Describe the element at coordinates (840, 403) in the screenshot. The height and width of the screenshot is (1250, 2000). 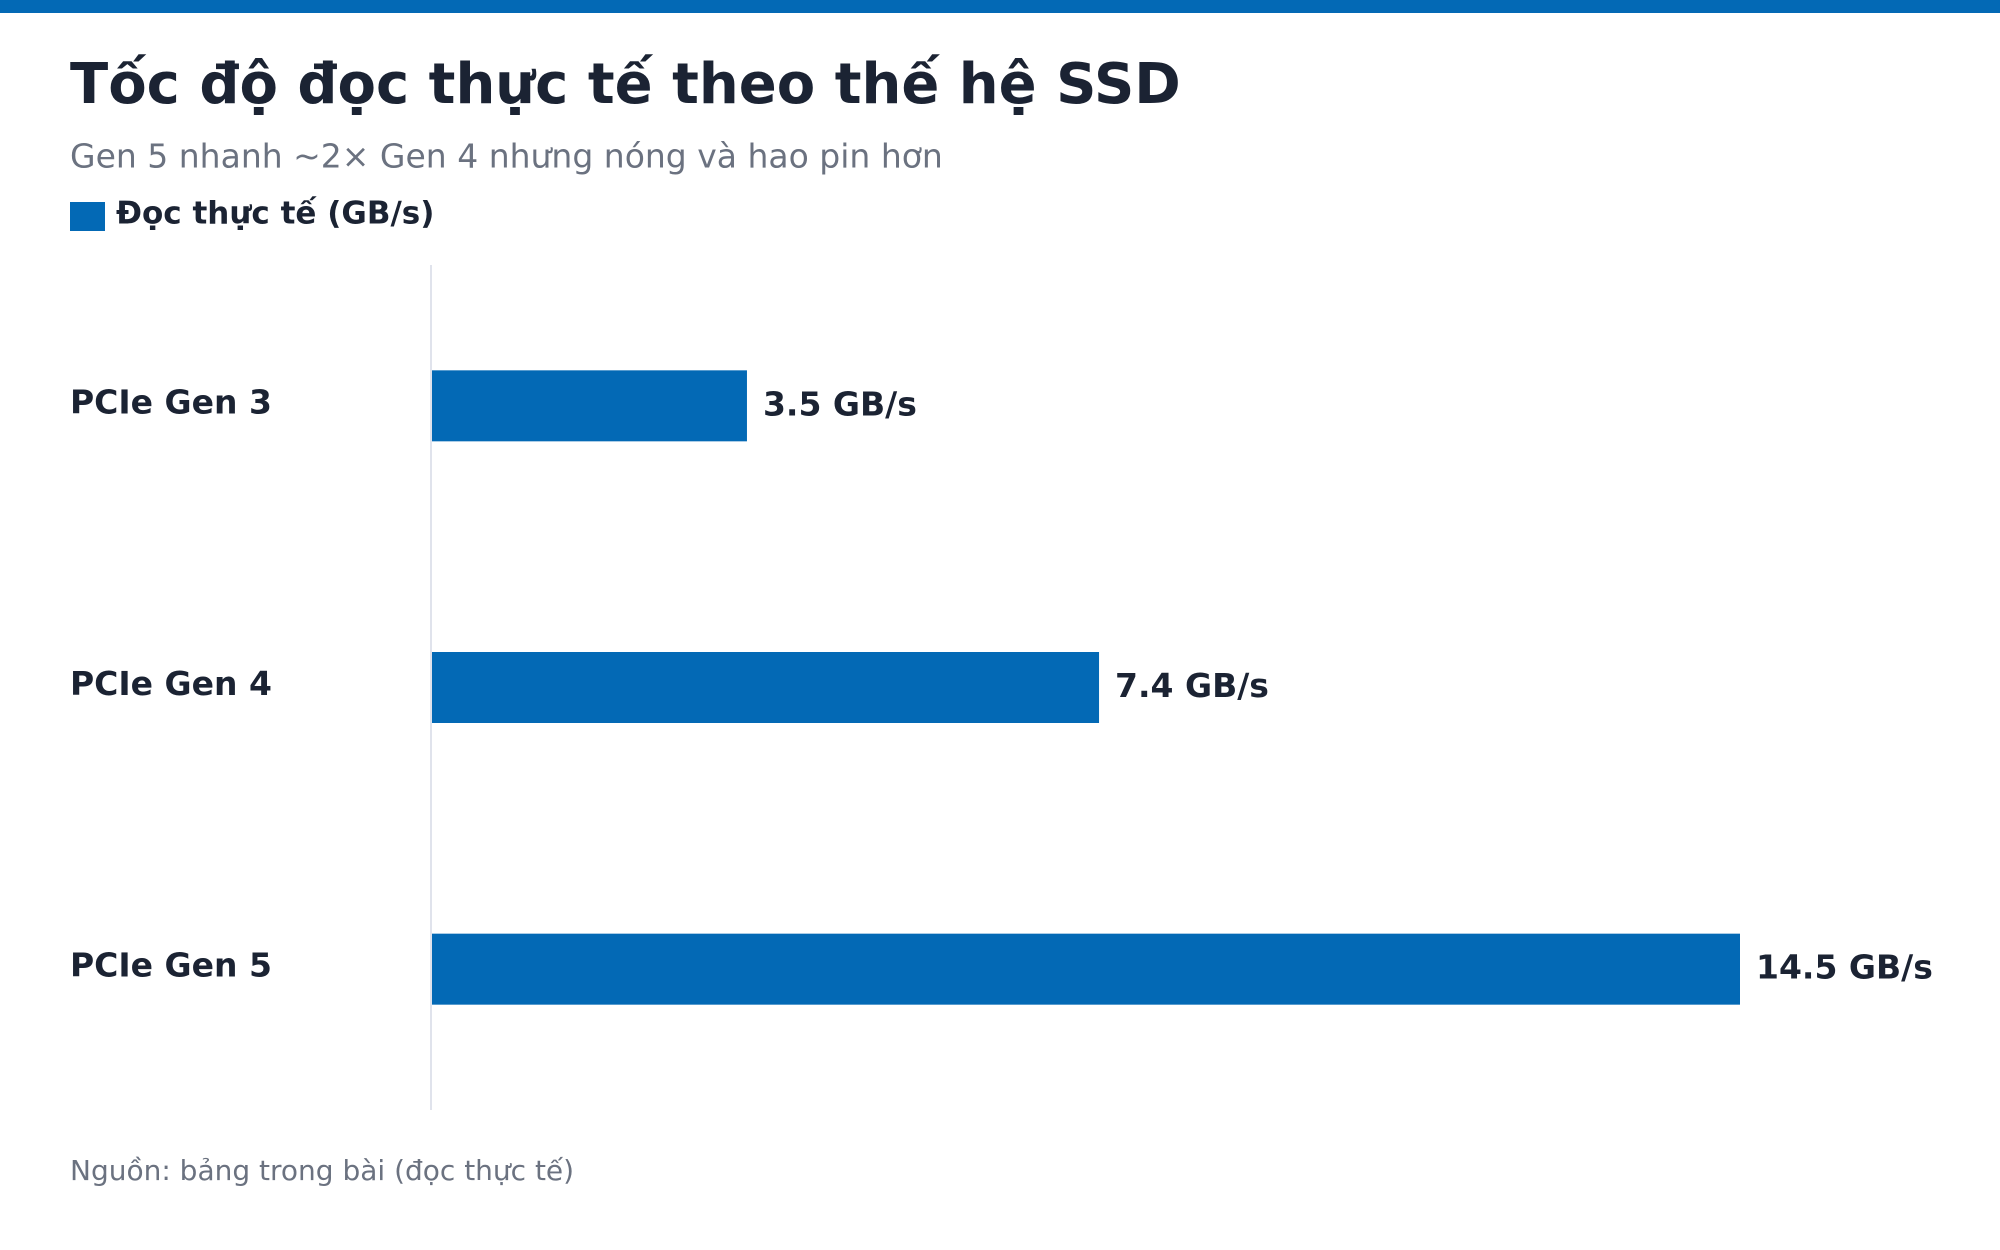
I see `value-label: 3.5 GB/s` at that location.